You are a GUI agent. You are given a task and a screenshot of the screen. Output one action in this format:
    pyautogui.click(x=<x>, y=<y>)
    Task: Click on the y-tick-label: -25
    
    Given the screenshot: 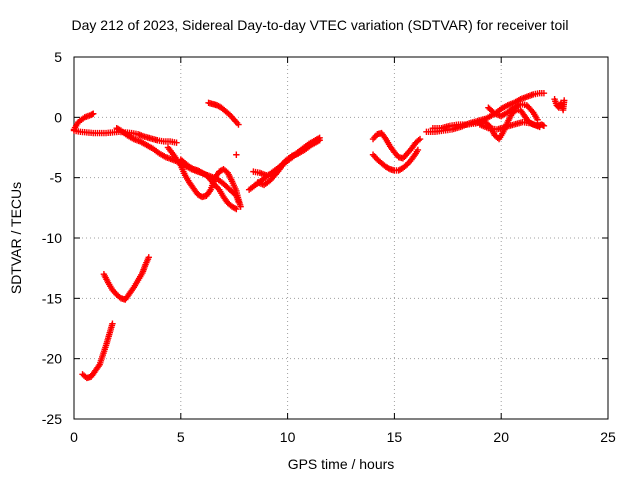 What is the action you would take?
    pyautogui.click(x=52, y=419)
    